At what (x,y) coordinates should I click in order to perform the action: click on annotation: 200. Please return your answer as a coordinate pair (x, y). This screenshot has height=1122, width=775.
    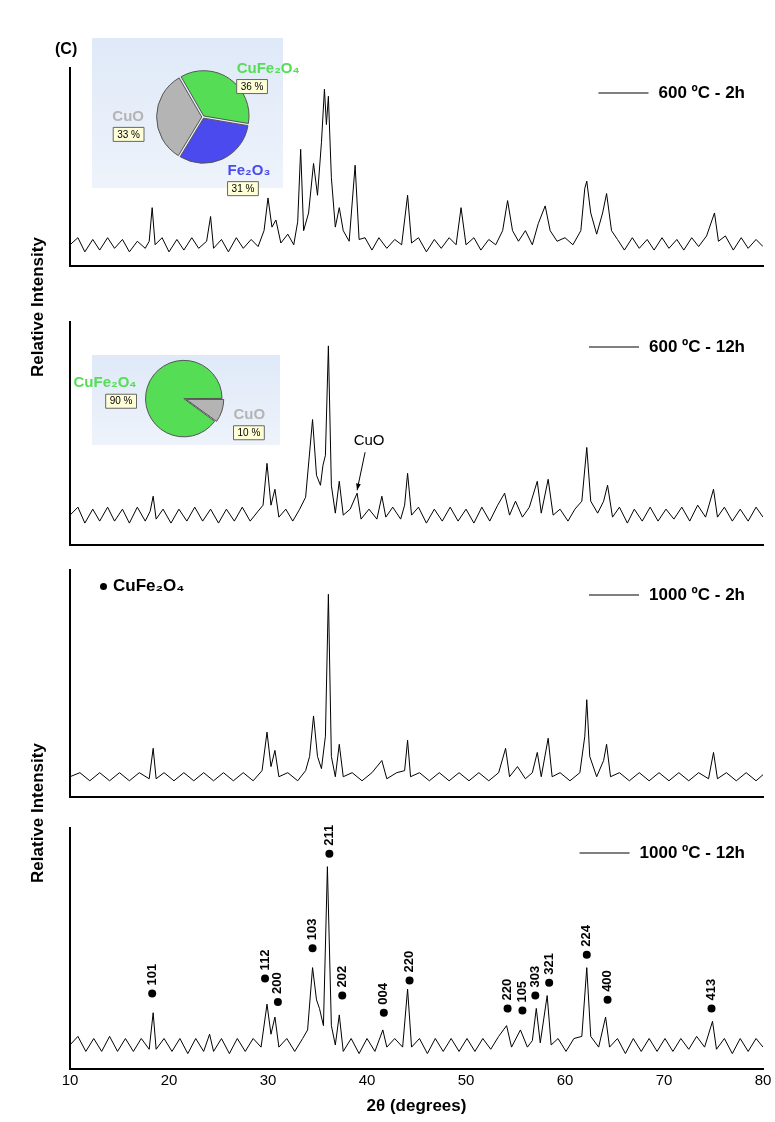
    Looking at the image, I should click on (277, 983).